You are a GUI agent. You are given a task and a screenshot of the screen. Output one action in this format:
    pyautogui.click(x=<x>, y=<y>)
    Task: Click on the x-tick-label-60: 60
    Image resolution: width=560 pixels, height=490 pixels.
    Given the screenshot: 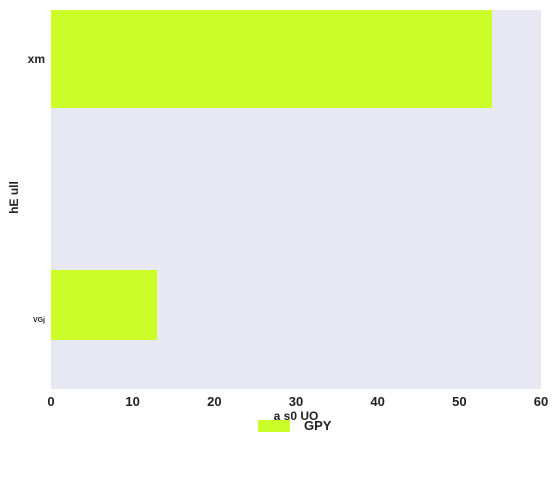 What is the action you would take?
    pyautogui.click(x=541, y=401)
    